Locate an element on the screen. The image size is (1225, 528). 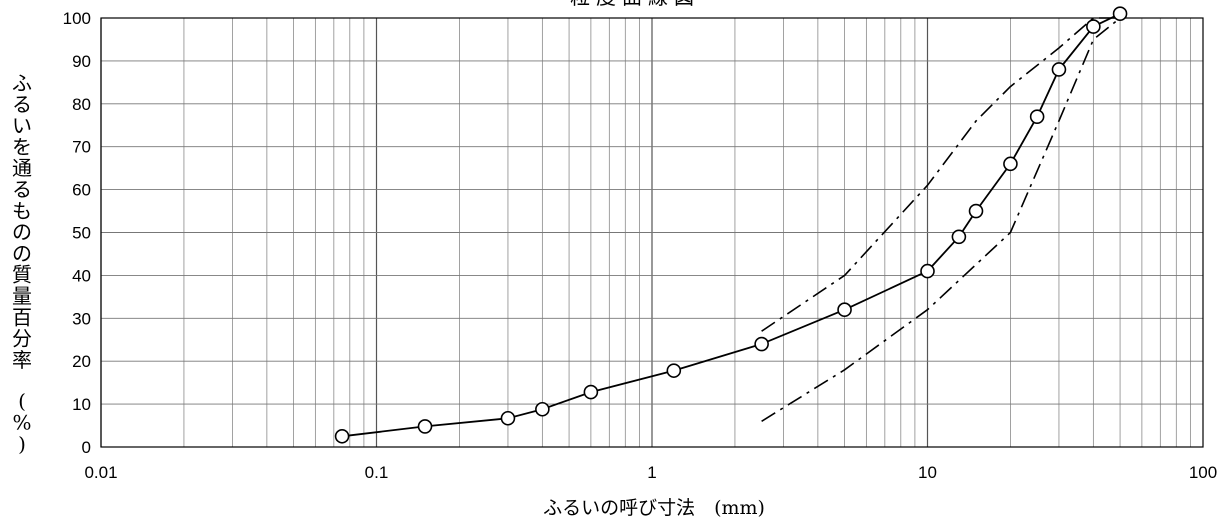
y-tick-label: 50 is located at coordinates (81, 233).